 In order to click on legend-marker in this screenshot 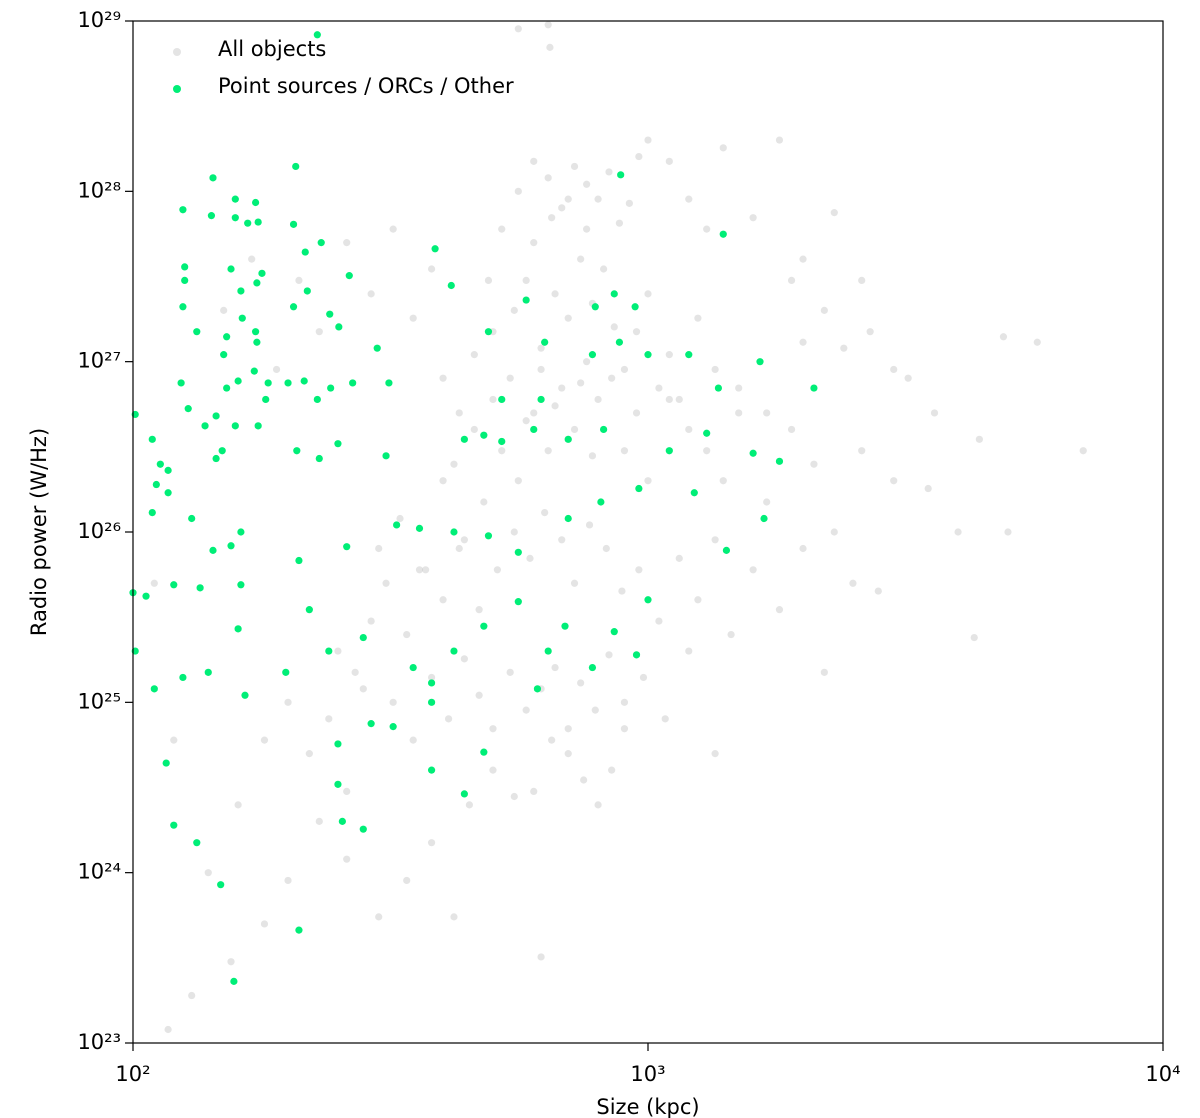, I will do `click(177, 52)`.